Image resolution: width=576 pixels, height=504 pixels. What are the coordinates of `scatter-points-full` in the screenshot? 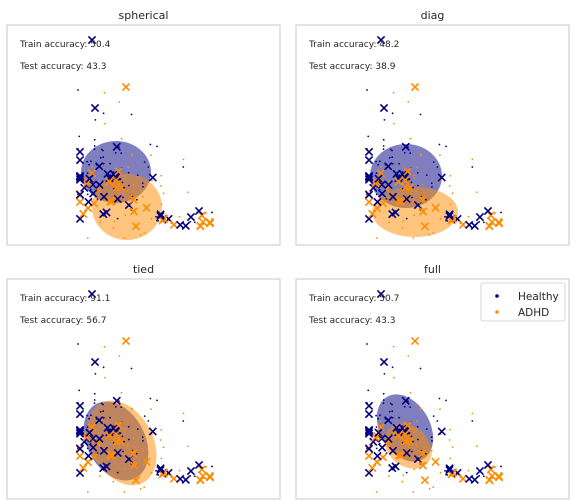 It's located at (434, 391).